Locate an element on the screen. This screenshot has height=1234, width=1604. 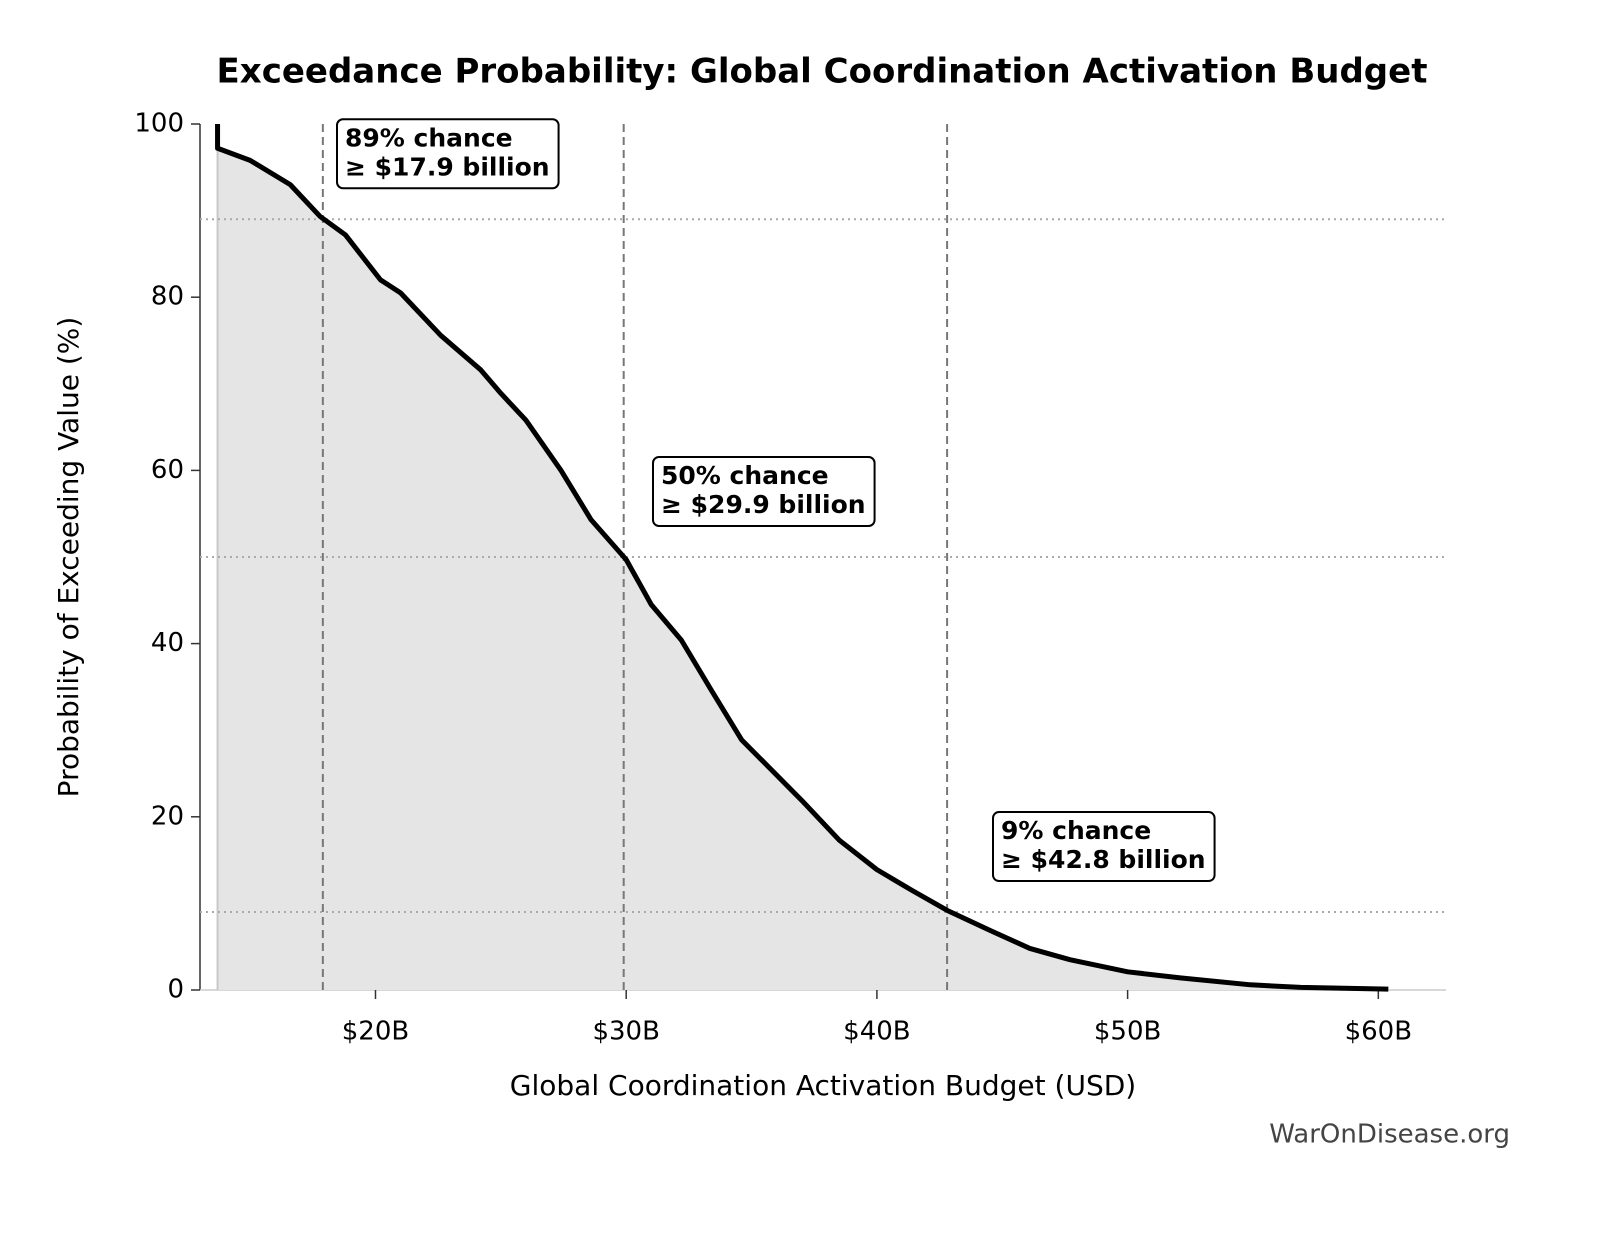
x-tick-label: $40B is located at coordinates (876, 1032).